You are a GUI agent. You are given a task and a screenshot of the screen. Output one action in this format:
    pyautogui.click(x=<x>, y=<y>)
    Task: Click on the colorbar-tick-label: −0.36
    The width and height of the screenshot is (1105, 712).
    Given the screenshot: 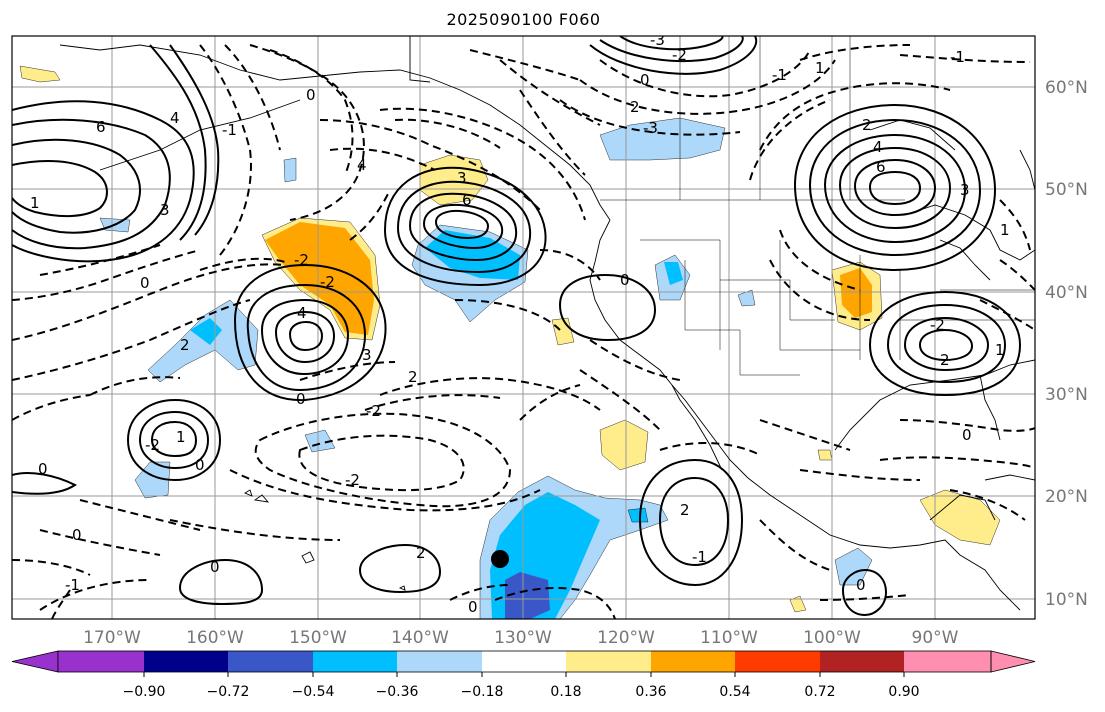 What is the action you would take?
    pyautogui.click(x=397, y=692)
    